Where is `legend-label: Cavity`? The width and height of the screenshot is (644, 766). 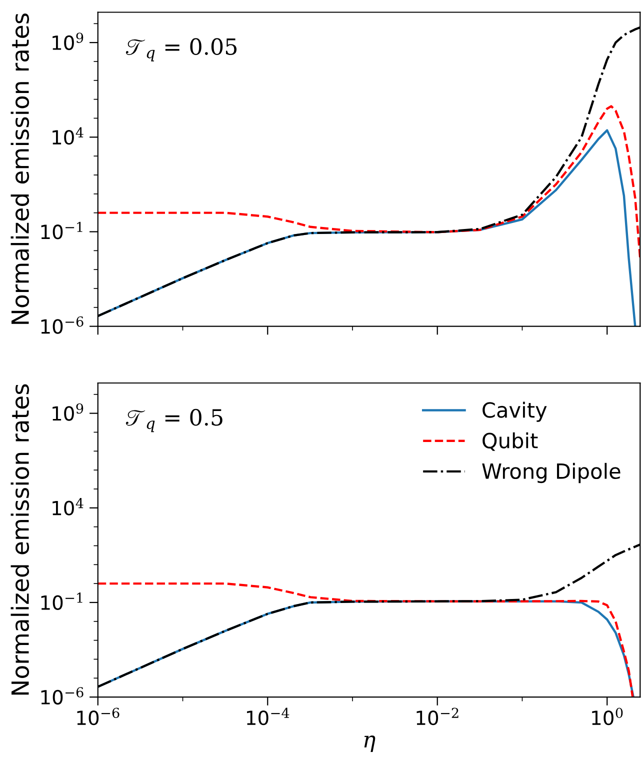 legend-label: Cavity is located at coordinates (514, 412).